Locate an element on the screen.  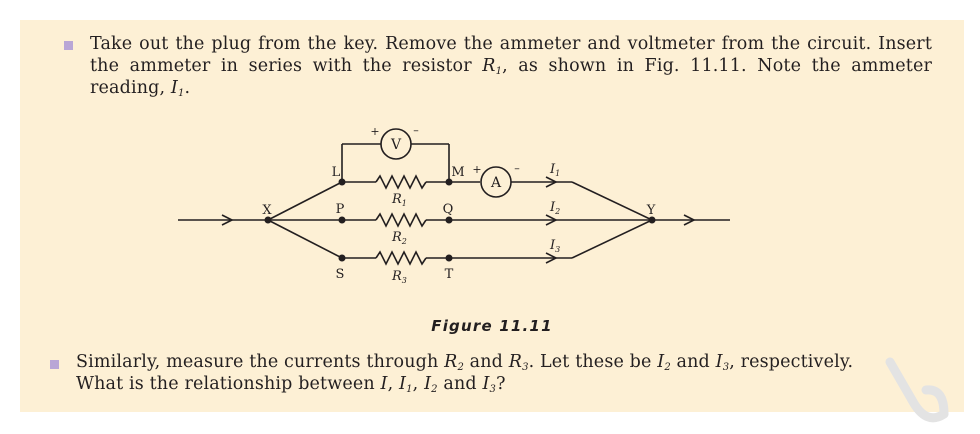
current-i3-label: I3 is located at coordinates (554, 246).